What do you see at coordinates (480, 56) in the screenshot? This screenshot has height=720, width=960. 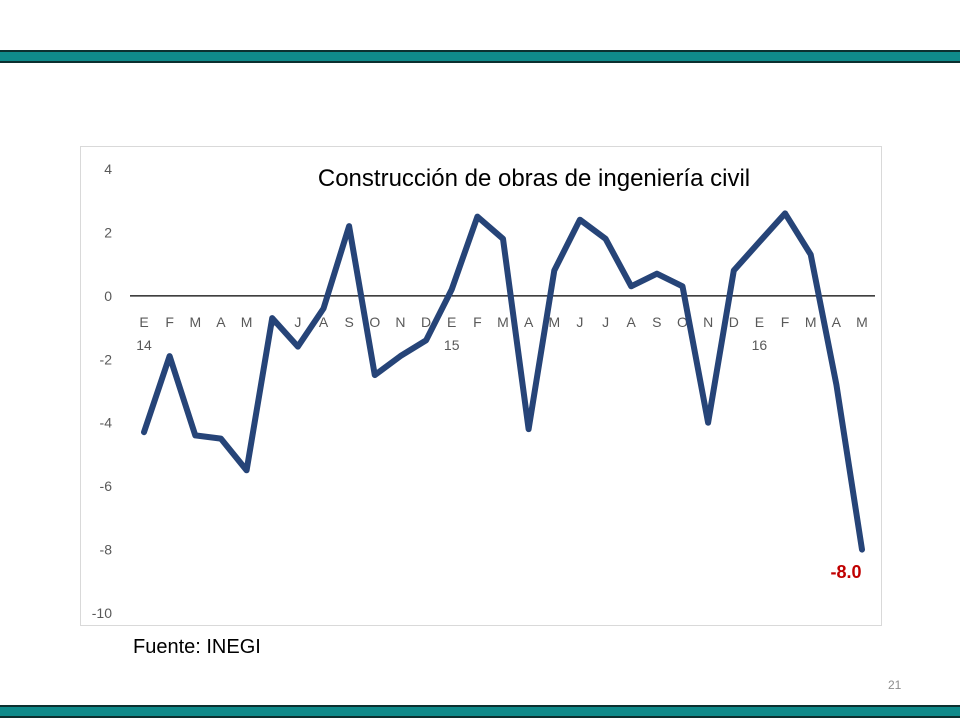 I see `top-decorative-band` at bounding box center [480, 56].